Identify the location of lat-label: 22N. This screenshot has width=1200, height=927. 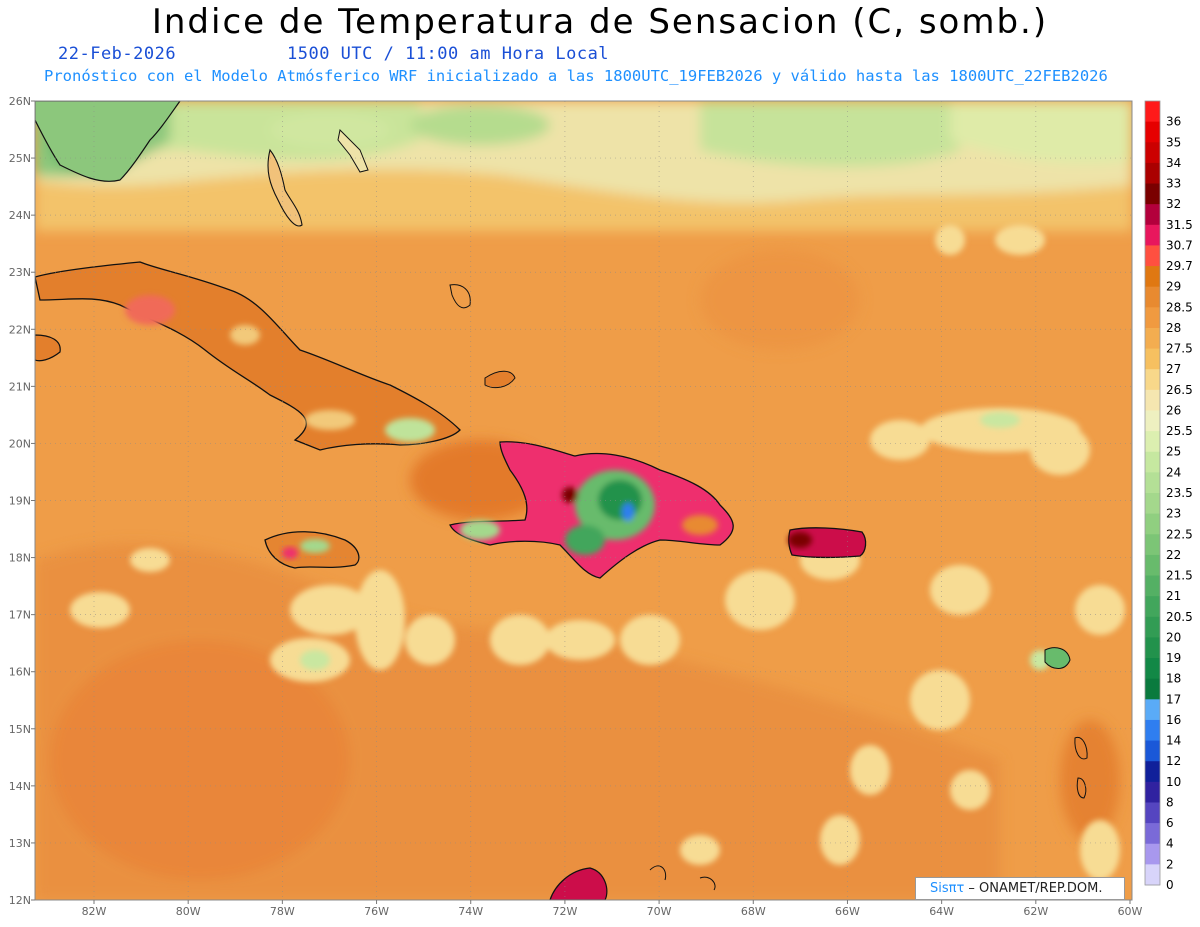
(20, 329).